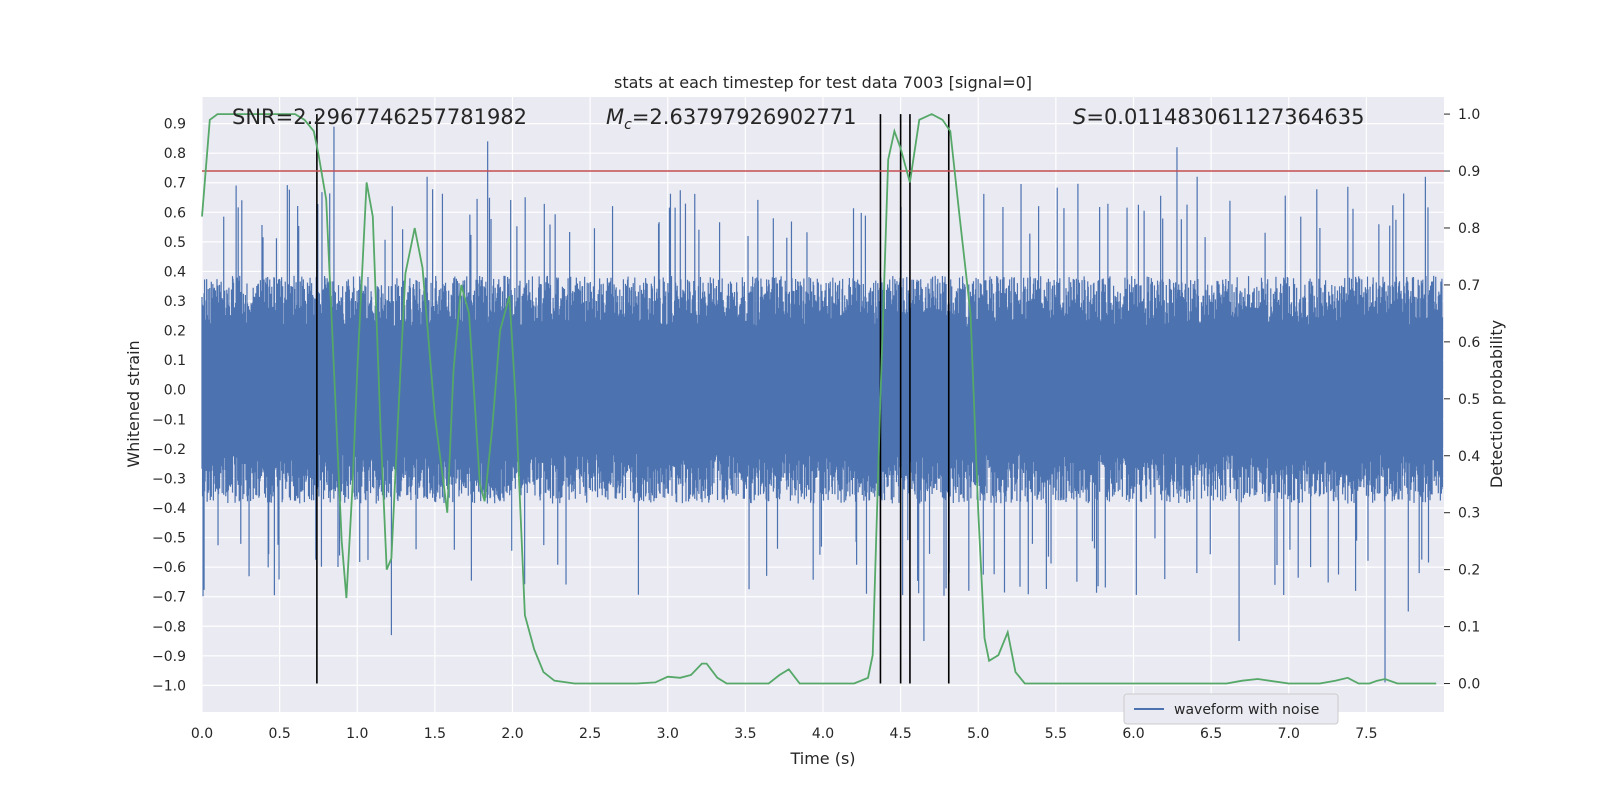  I want to click on x-tick-label: 5.5, so click(1056, 734).